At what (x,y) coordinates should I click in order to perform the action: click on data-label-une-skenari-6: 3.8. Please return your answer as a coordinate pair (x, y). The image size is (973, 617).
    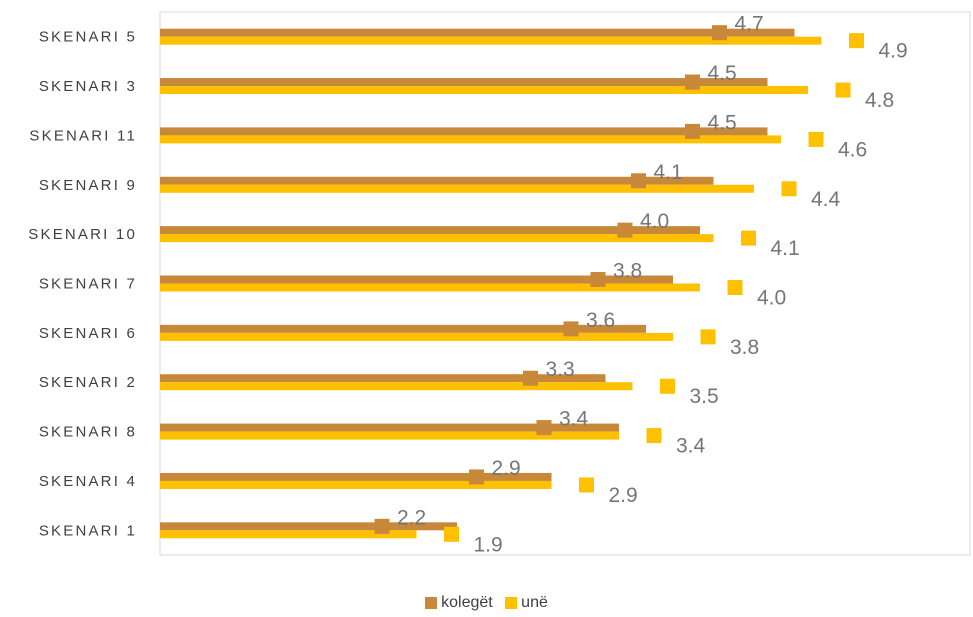
    Looking at the image, I should click on (744, 347).